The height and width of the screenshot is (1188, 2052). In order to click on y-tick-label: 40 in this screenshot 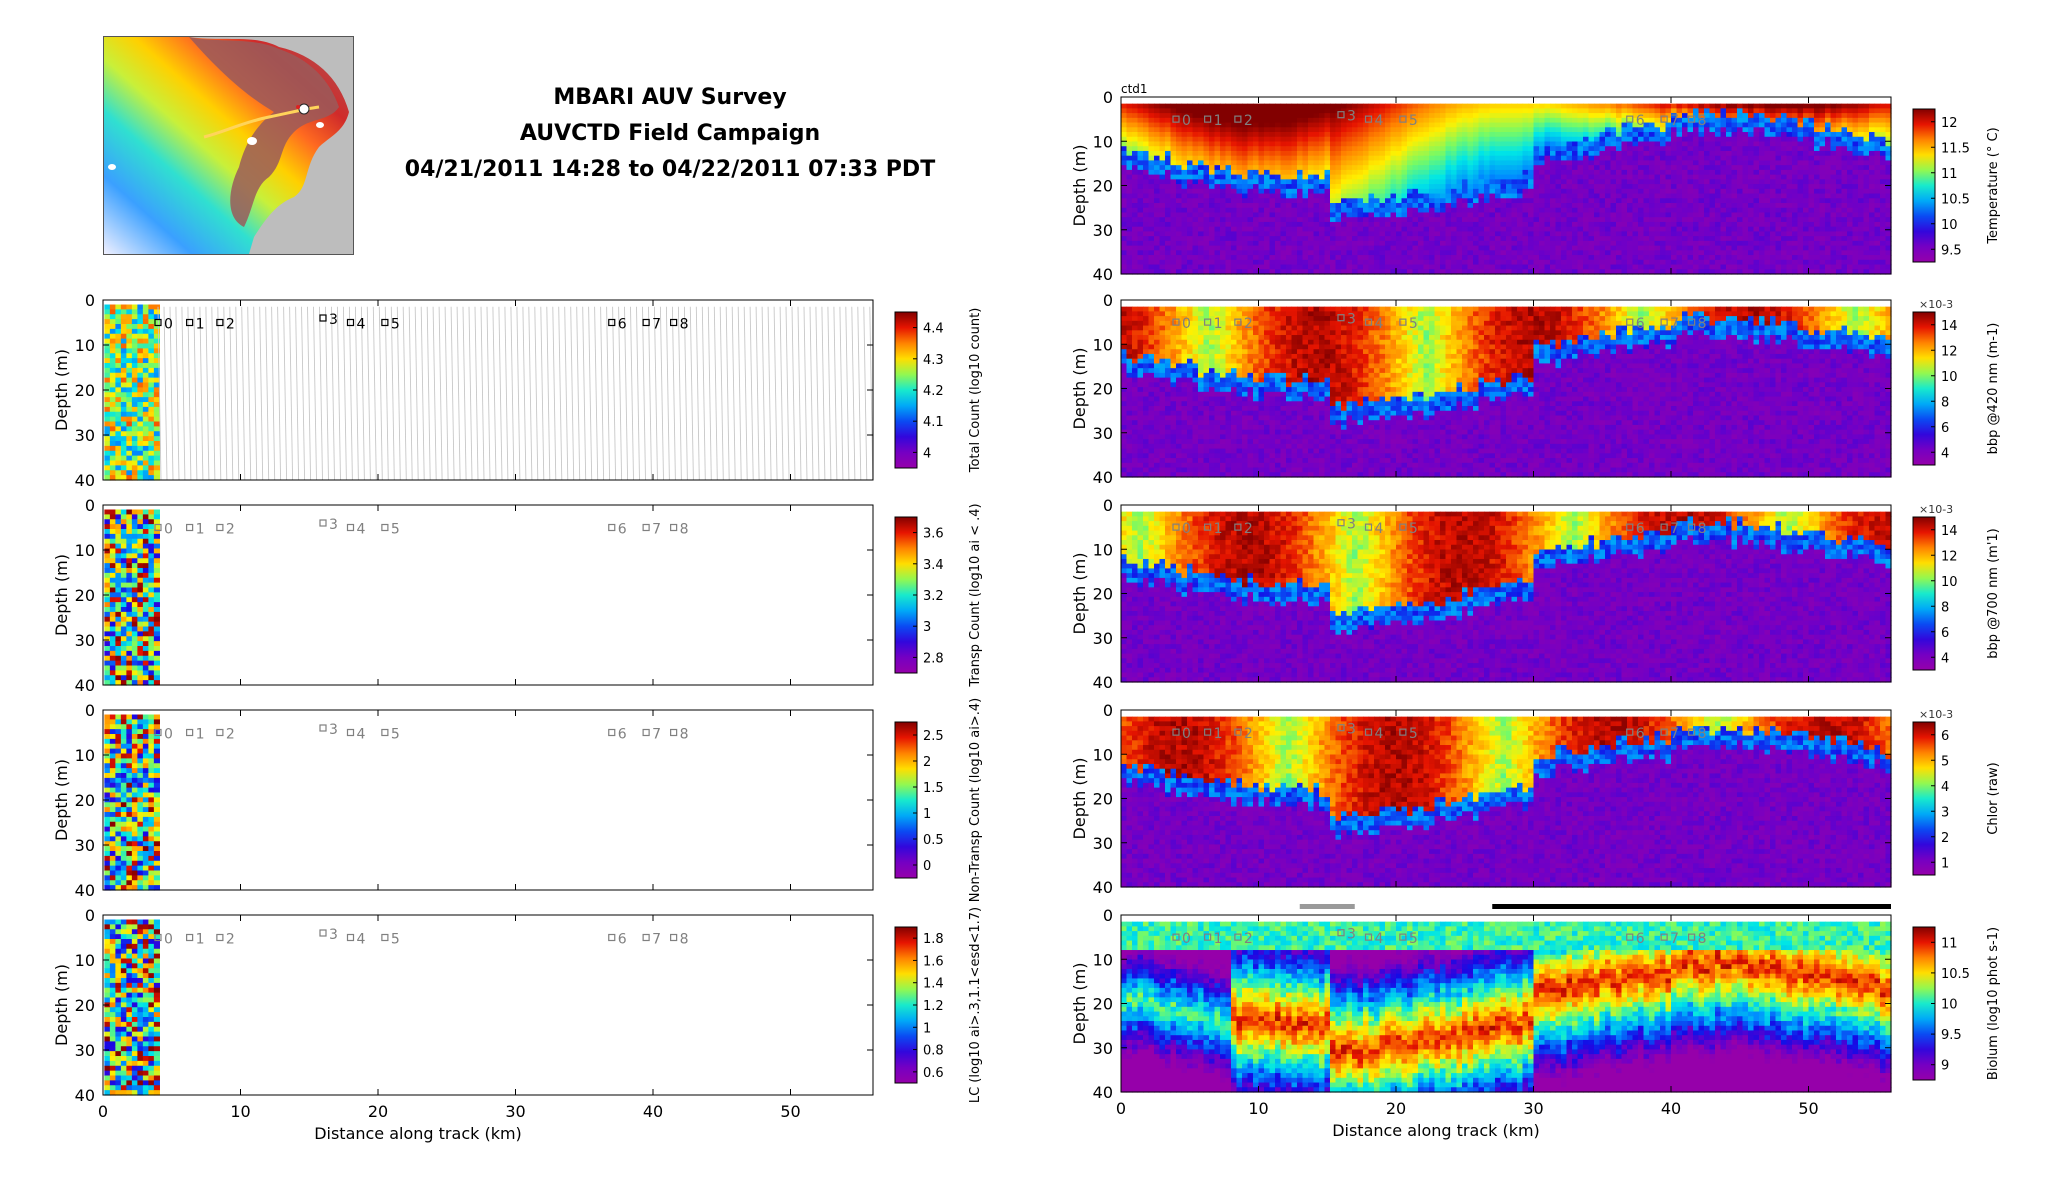, I will do `click(85, 1095)`.